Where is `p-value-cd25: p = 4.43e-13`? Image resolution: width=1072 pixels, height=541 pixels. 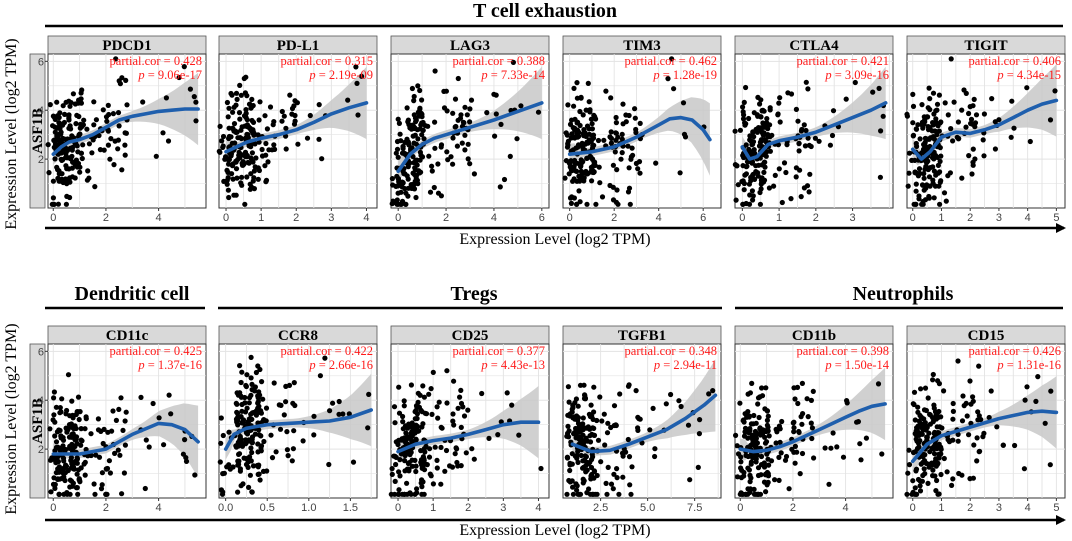
p-value-cd25: p = 4.43e-13 is located at coordinates (512, 365).